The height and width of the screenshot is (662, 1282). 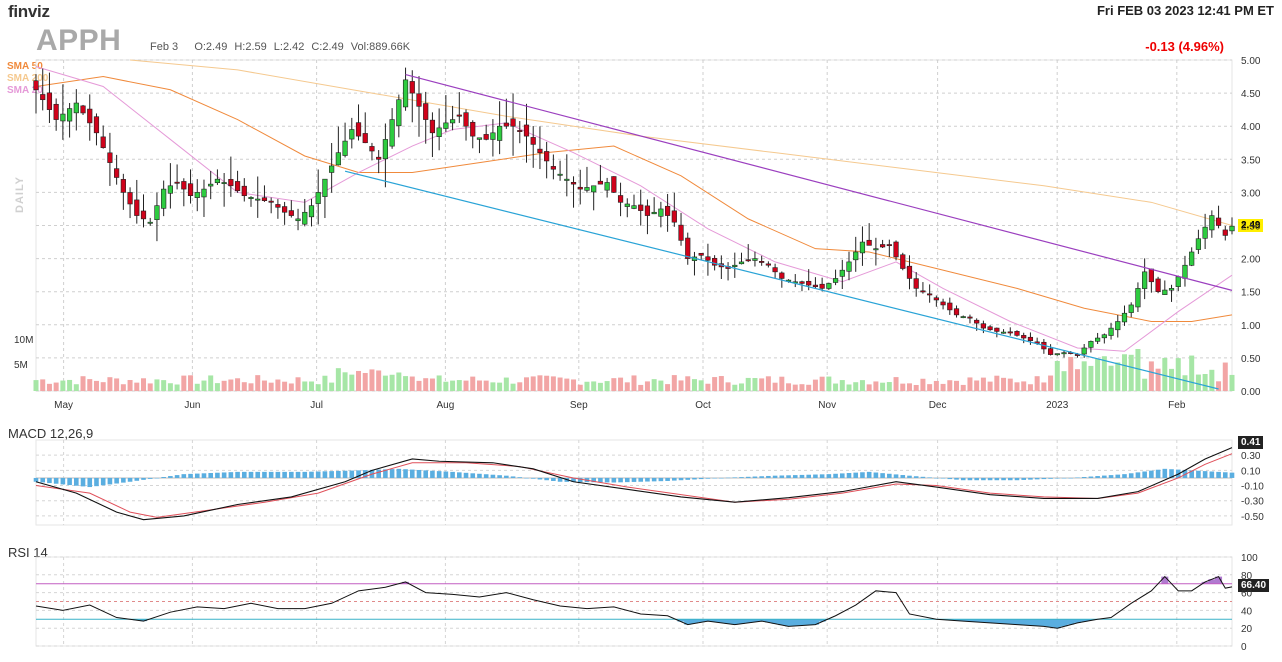 I want to click on low-value: L:2.42, so click(x=289, y=47).